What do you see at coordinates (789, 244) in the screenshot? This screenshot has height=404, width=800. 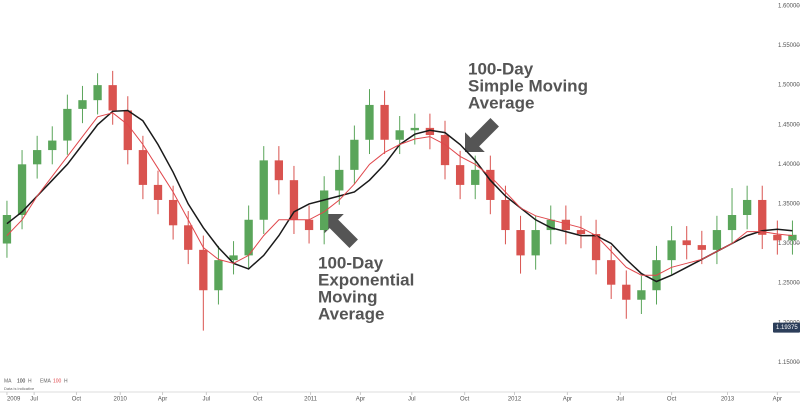 I see `y-tick-label: 1.30000` at bounding box center [789, 244].